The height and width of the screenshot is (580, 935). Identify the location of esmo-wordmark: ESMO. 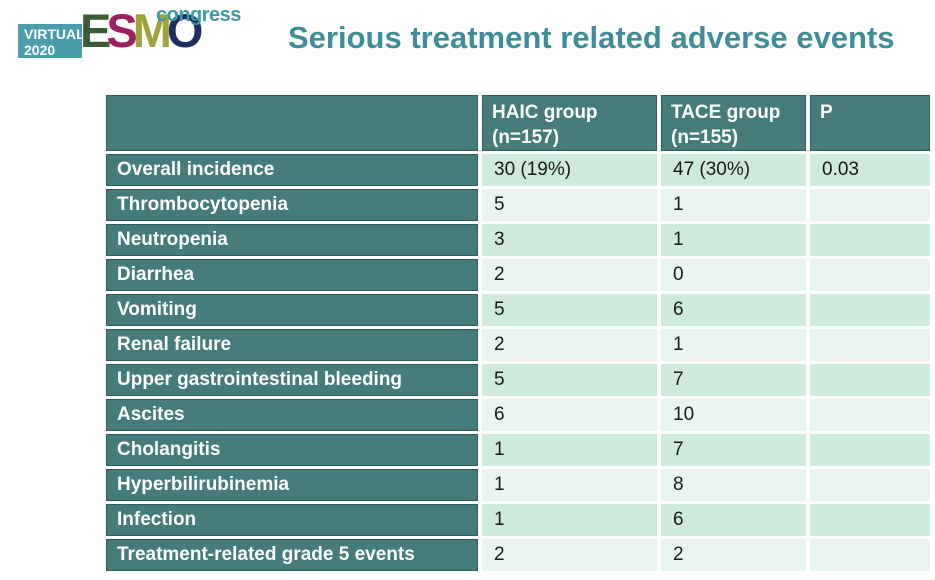
(141, 30).